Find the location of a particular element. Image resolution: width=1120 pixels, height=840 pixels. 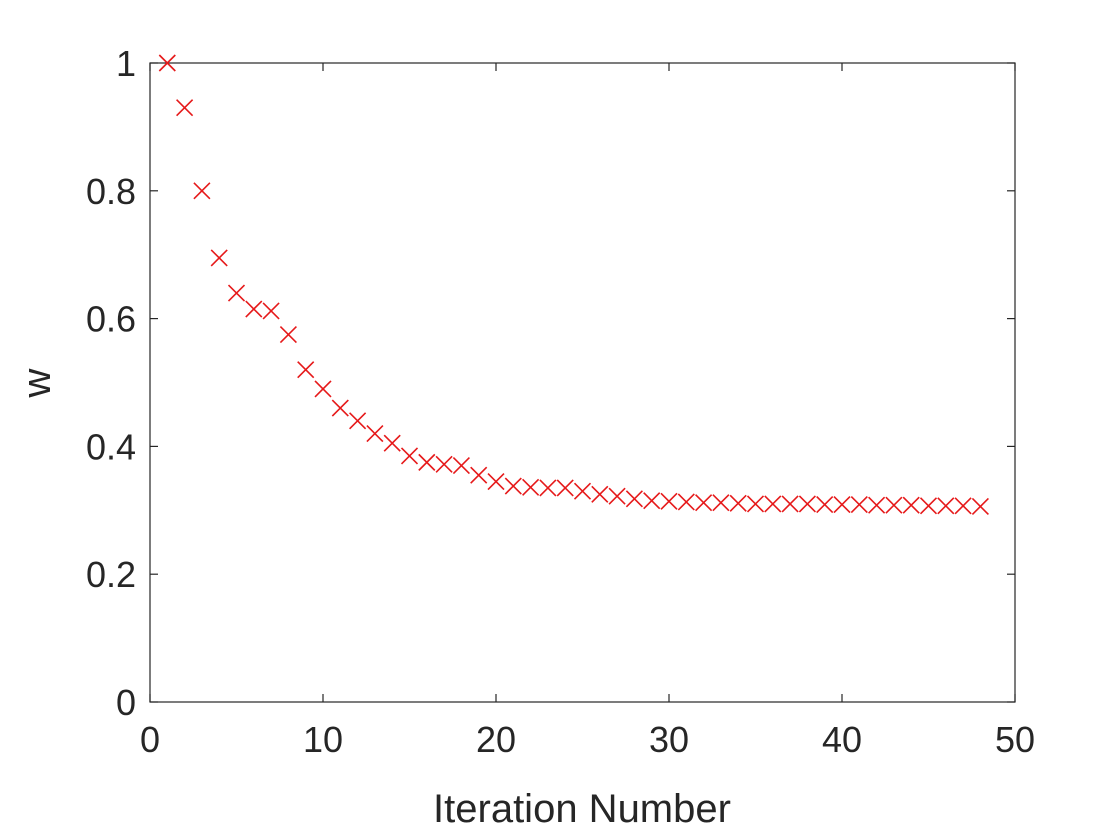

x-tick-label: 50 is located at coordinates (1015, 739).